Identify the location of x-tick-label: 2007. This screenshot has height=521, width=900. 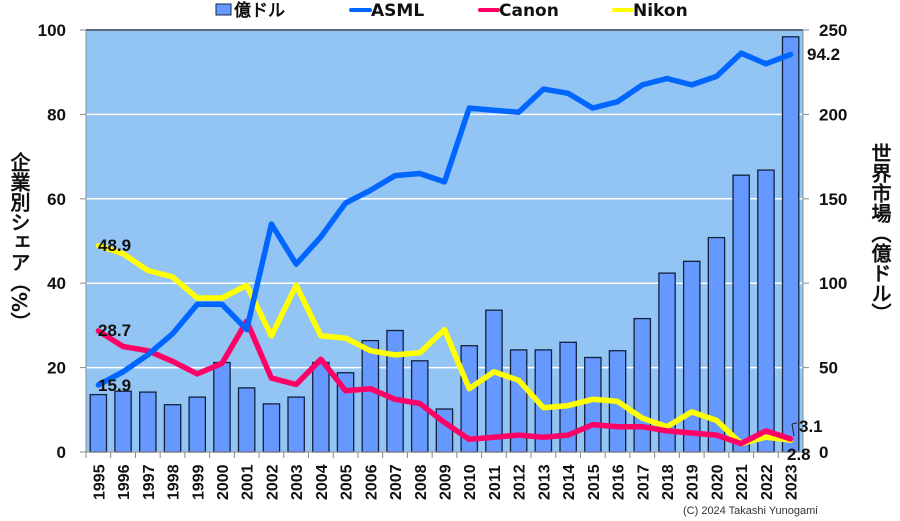
(396, 482).